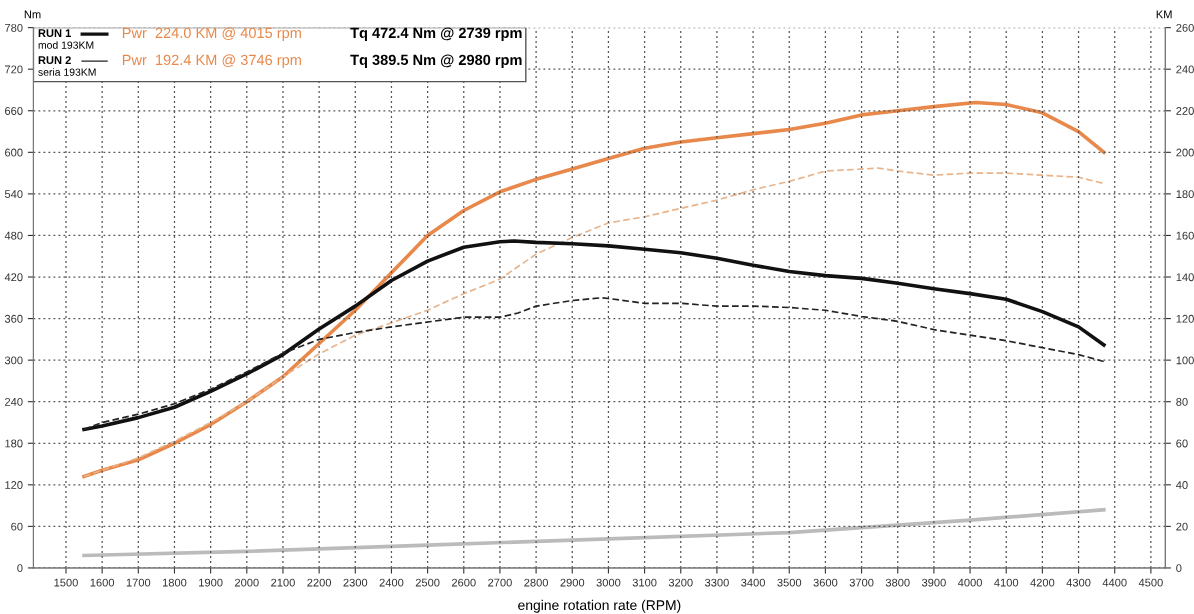  I want to click on x-tick-label: 3300, so click(716, 582).